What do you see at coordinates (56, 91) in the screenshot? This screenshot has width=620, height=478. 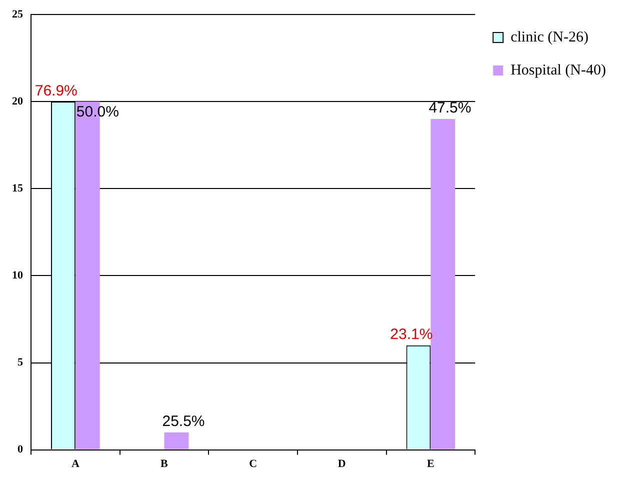 I see `annotation: 76.9%` at bounding box center [56, 91].